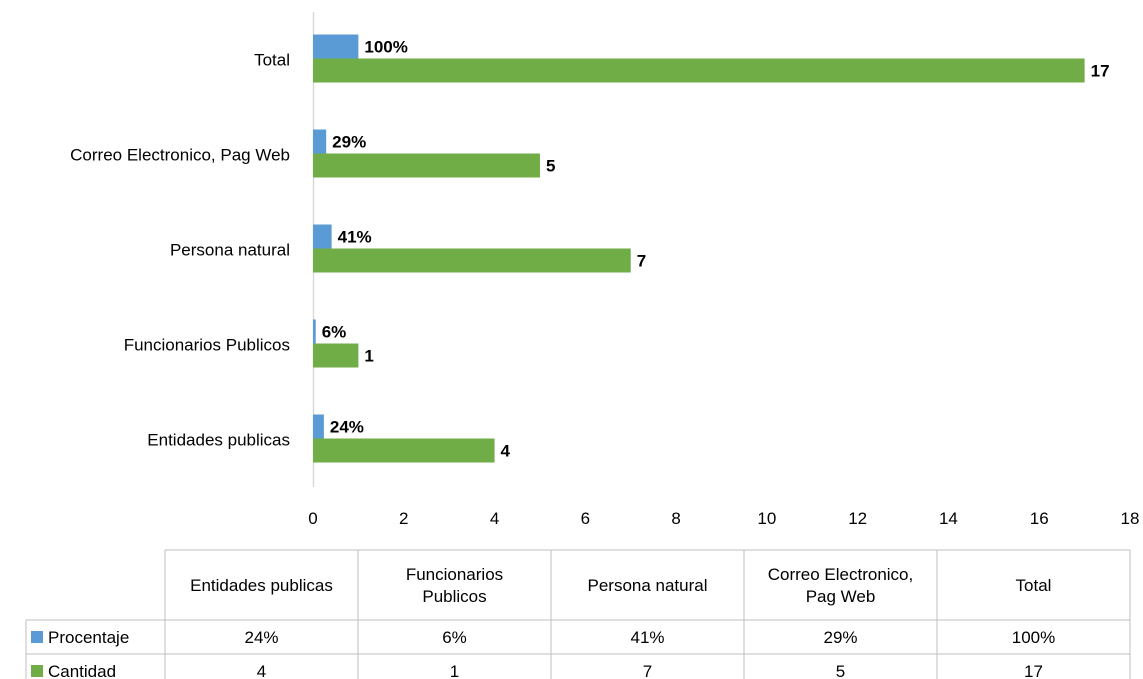  What do you see at coordinates (766, 518) in the screenshot?
I see `x-tick-label-10: 10` at bounding box center [766, 518].